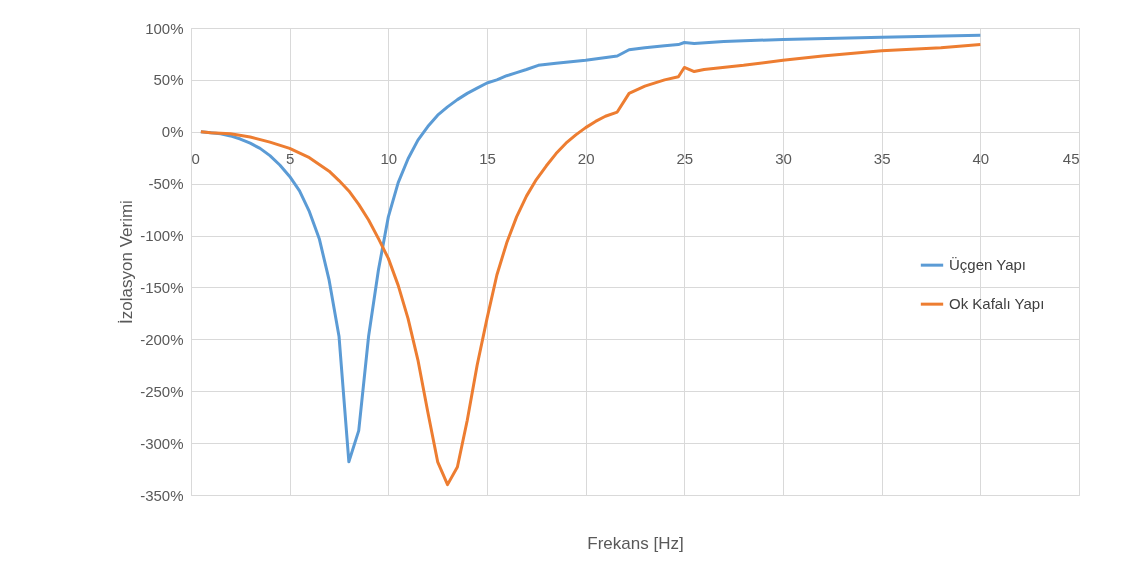  Describe the element at coordinates (783, 159) in the screenshot. I see `x-tick-label: 30` at that location.